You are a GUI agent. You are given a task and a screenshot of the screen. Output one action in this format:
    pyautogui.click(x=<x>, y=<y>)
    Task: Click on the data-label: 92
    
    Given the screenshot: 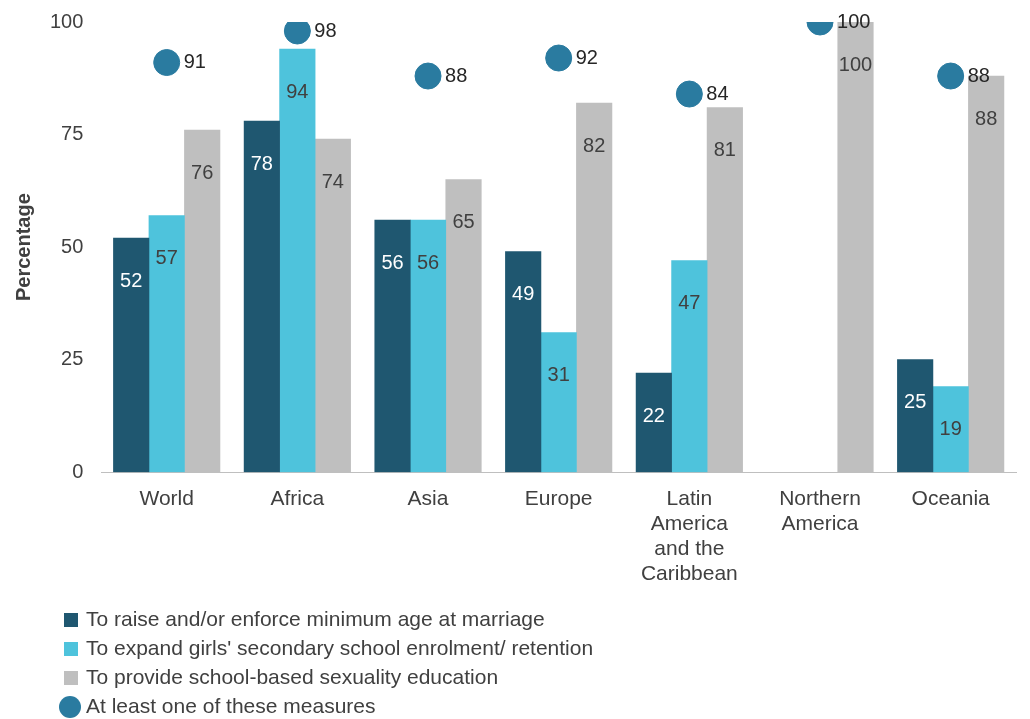 What is the action you would take?
    pyautogui.click(x=586, y=56)
    